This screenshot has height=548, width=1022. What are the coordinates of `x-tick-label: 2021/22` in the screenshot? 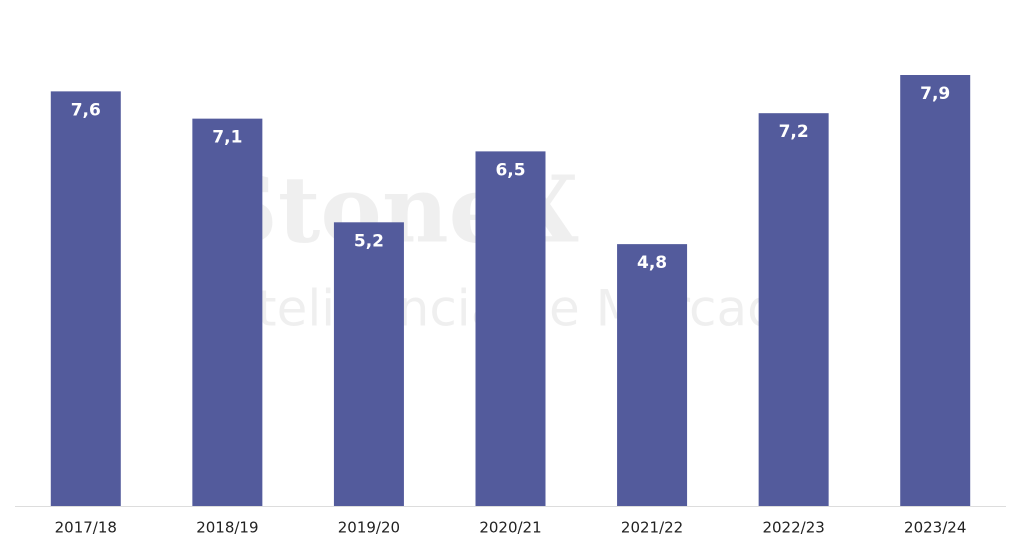 It's located at (652, 528).